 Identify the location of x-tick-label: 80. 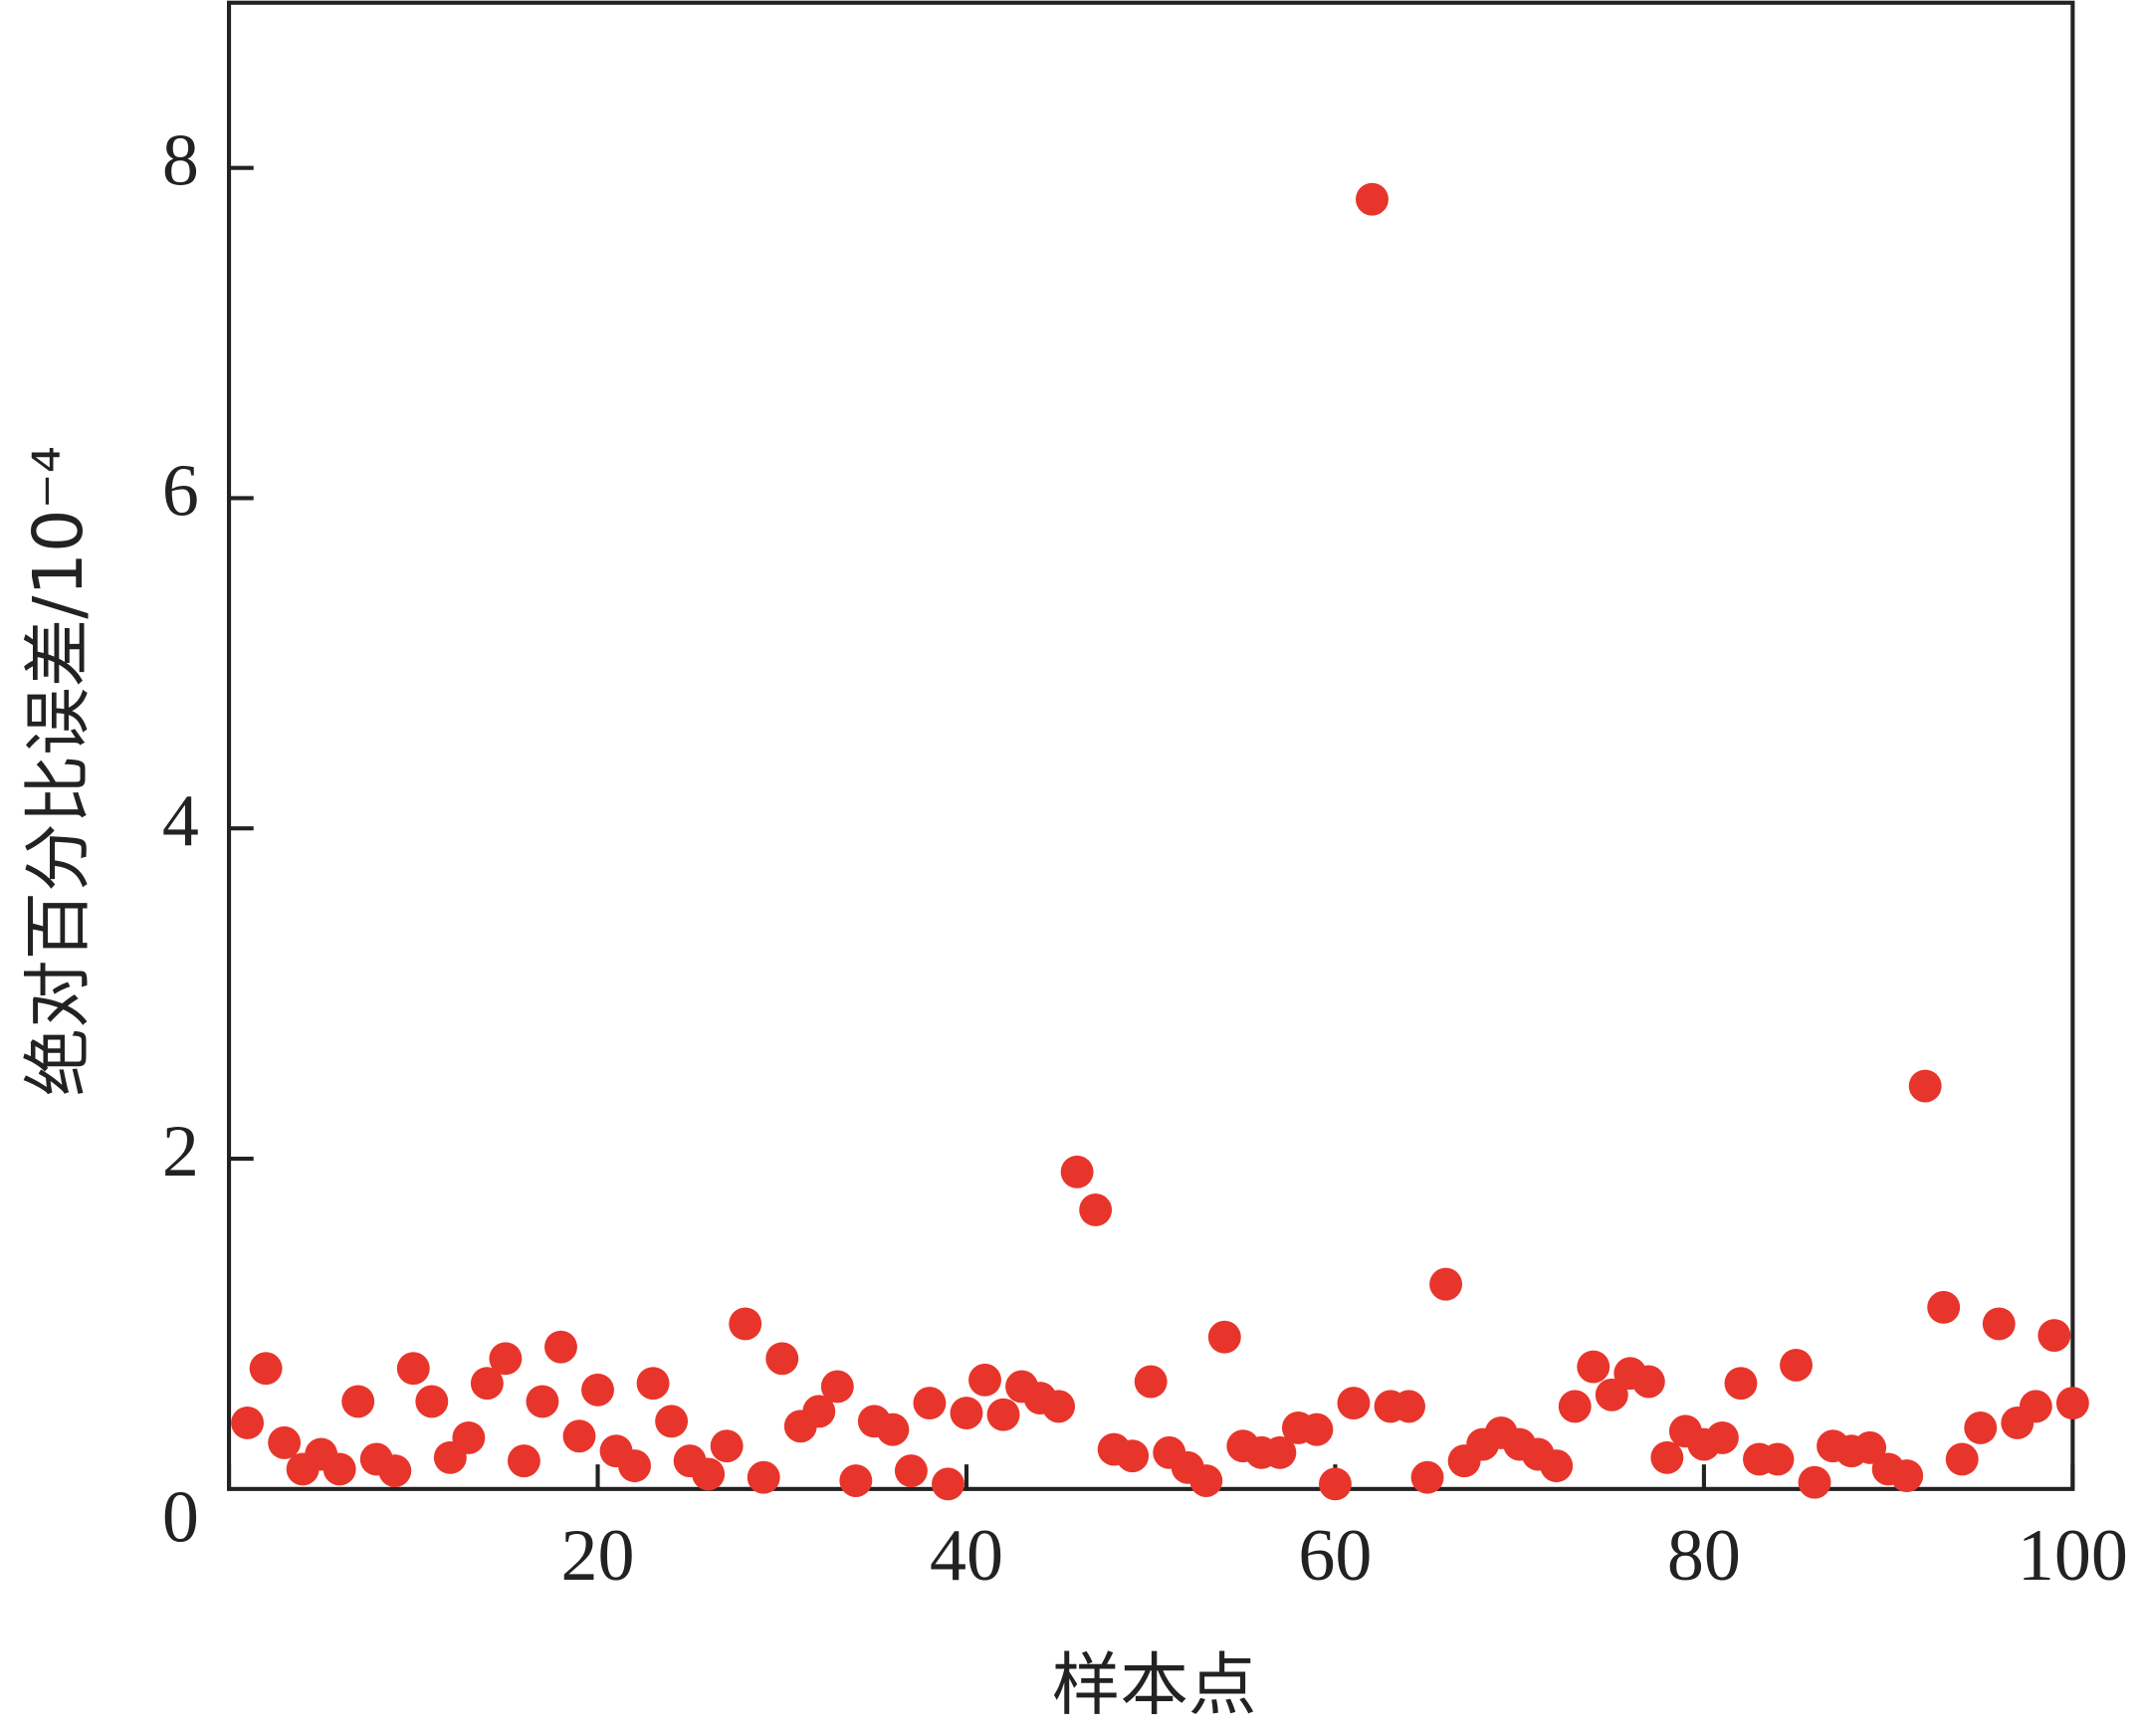
(1704, 1556).